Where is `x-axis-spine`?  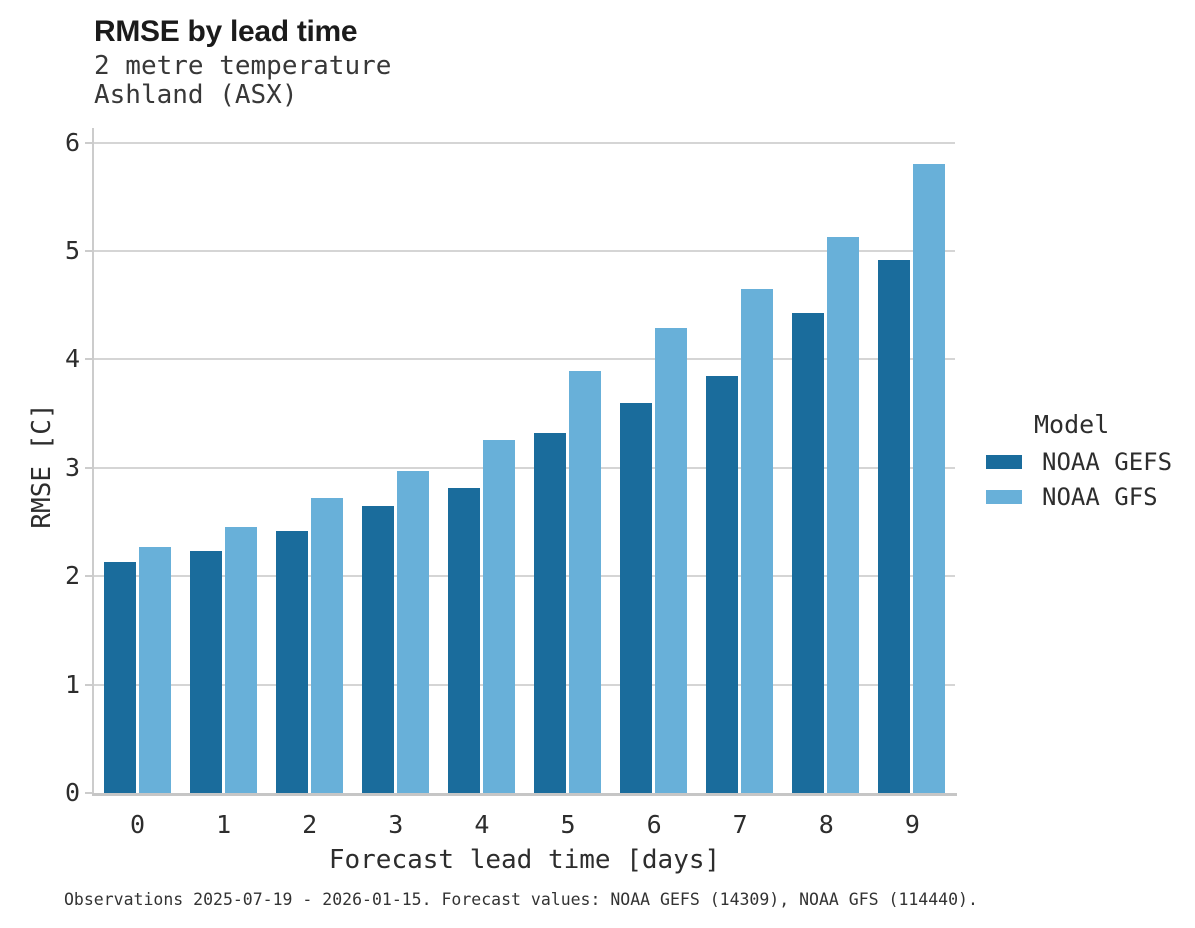
x-axis-spine is located at coordinates (524, 794).